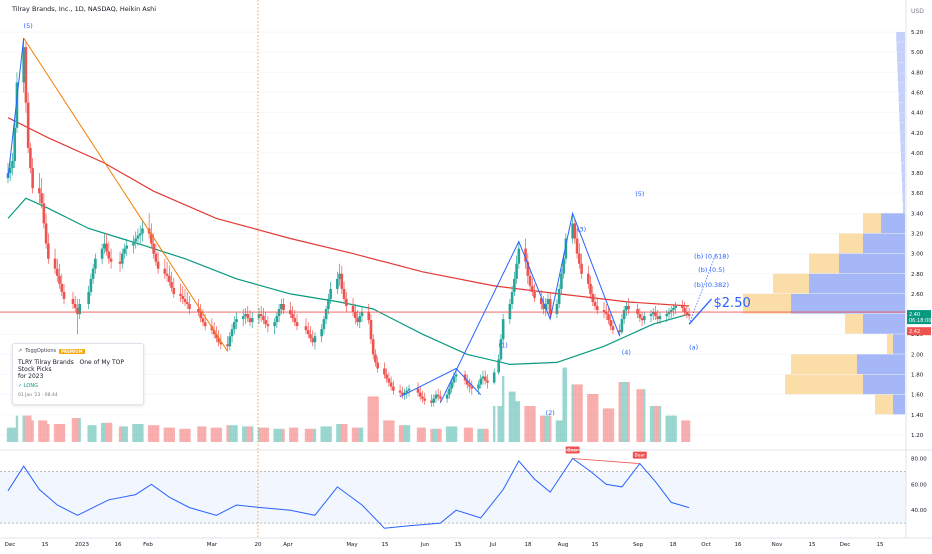 The width and height of the screenshot is (932, 554). Describe the element at coordinates (639, 194) in the screenshot. I see `wave-label: (5)` at that location.